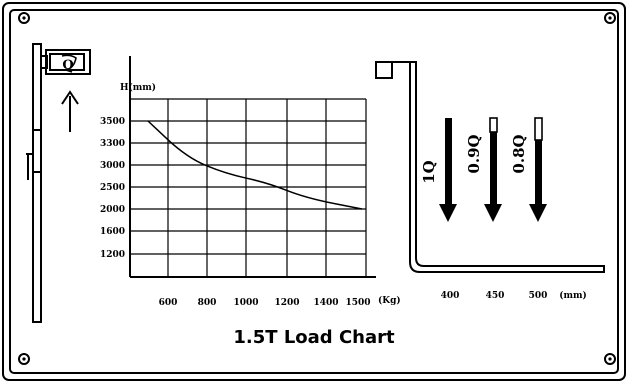  Describe the element at coordinates (495, 296) in the screenshot. I see `distance-label-450: 450` at that location.